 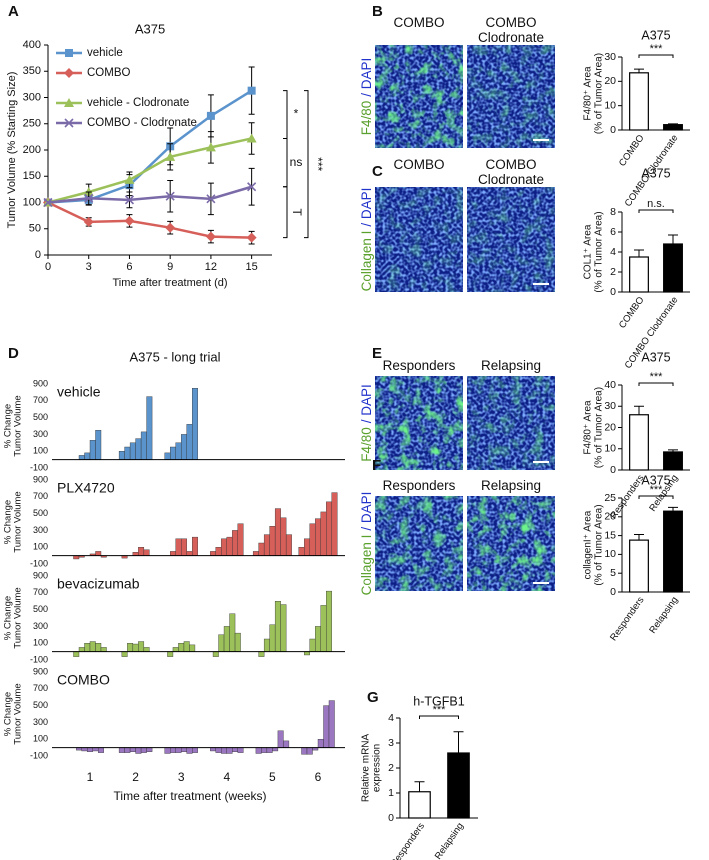 I want to click on y-tick-label: 250, so click(x=32, y=124).